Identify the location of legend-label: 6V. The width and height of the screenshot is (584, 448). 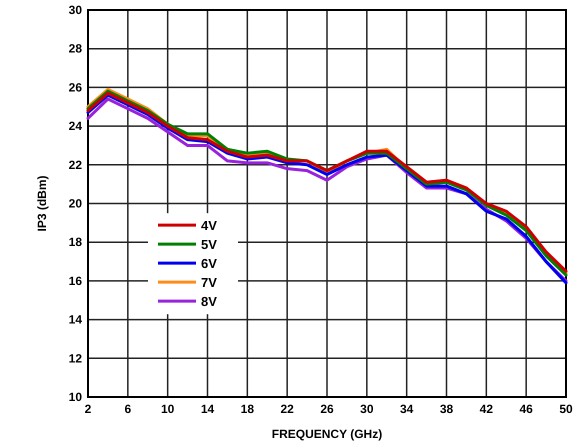
(209, 264).